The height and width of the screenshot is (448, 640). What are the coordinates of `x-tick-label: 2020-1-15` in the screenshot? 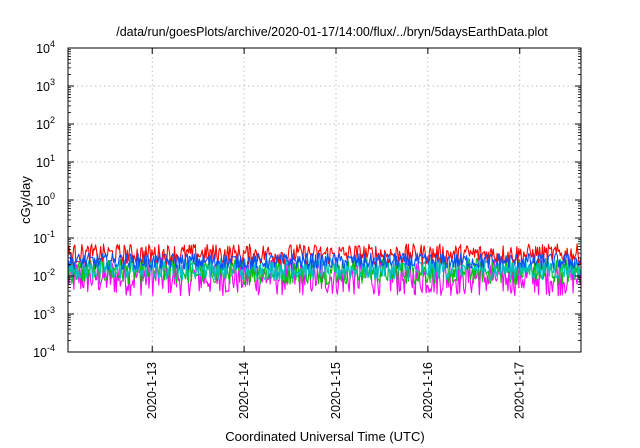 It's located at (336, 390).